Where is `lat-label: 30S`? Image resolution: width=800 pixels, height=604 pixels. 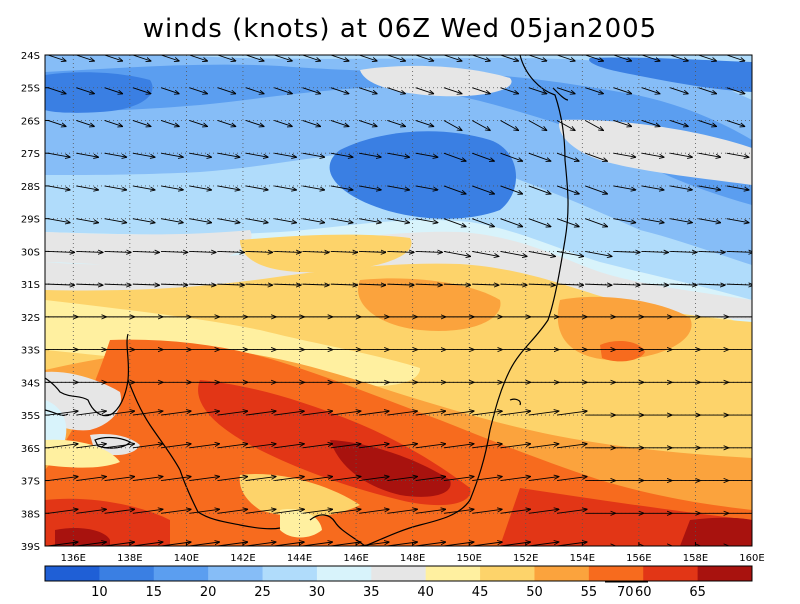
lat-label: 30S is located at coordinates (30, 252).